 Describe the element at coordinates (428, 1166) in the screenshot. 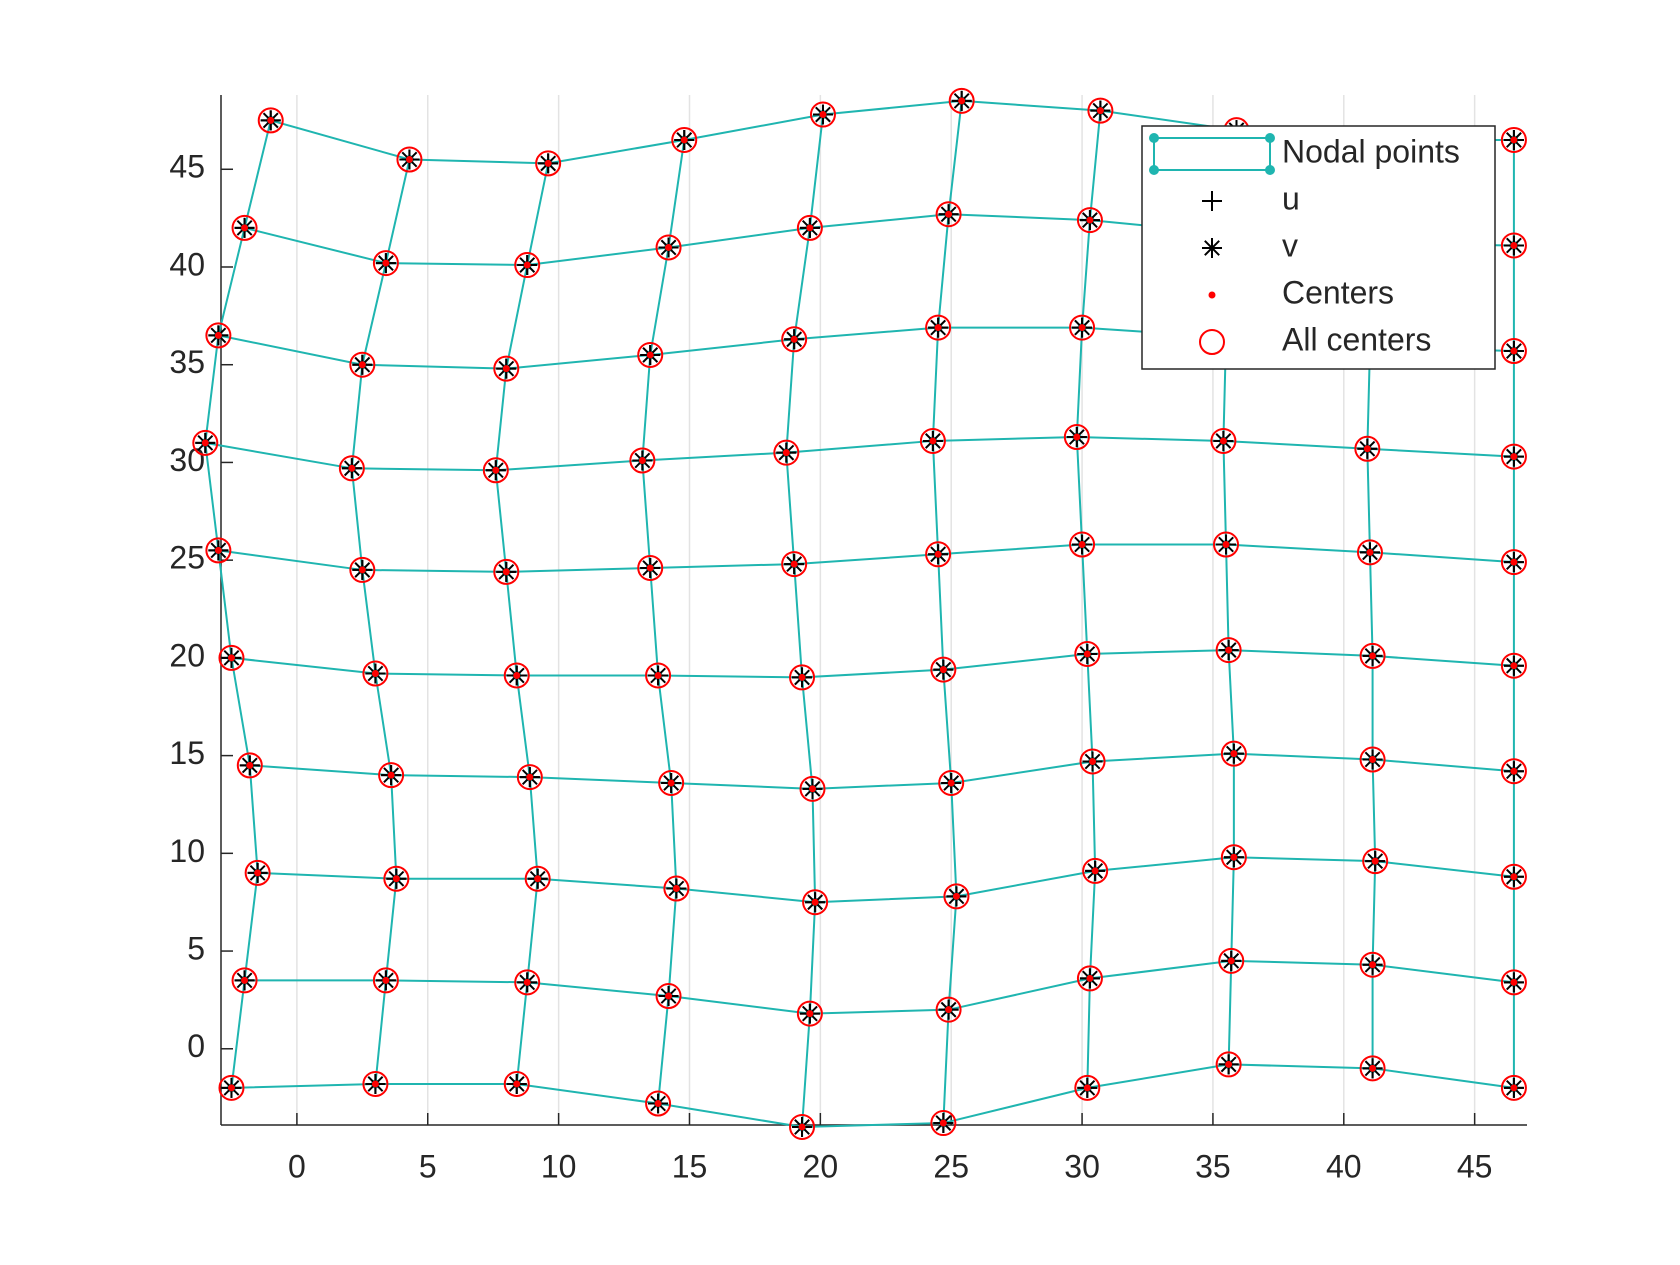

I see `x-tick-label: 5` at that location.